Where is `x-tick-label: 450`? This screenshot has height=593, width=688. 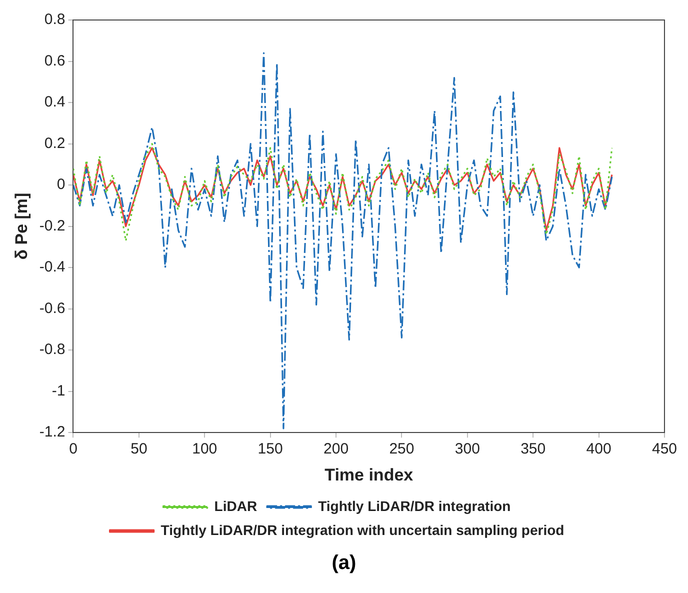
x-tick-label: 450 is located at coordinates (664, 449).